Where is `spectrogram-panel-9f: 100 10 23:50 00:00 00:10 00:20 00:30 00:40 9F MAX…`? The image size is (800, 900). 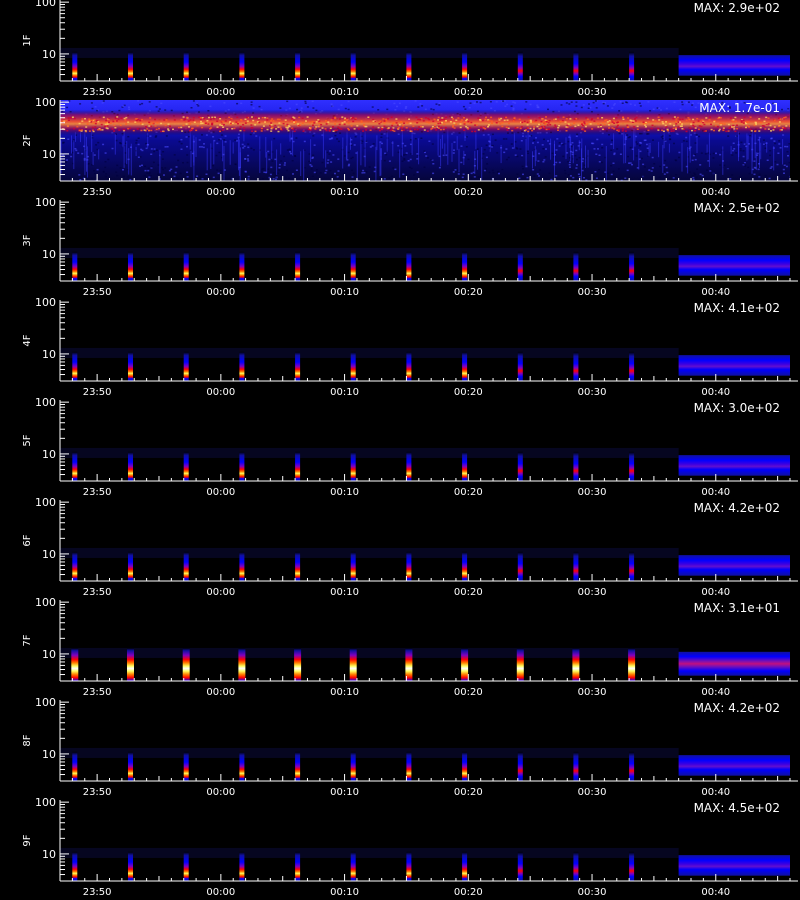
spectrogram-panel-9f: 100 10 23:50 00:00 00:10 00:20 00:30 00:40 9F MAX… is located at coordinates (410, 847).